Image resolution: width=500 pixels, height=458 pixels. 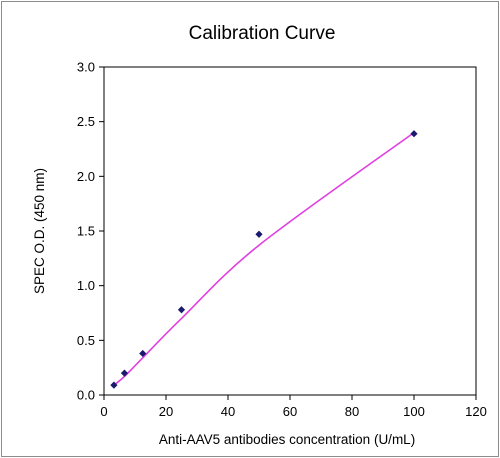 What do you see at coordinates (476, 411) in the screenshot?
I see `x-tick-label: 120` at bounding box center [476, 411].